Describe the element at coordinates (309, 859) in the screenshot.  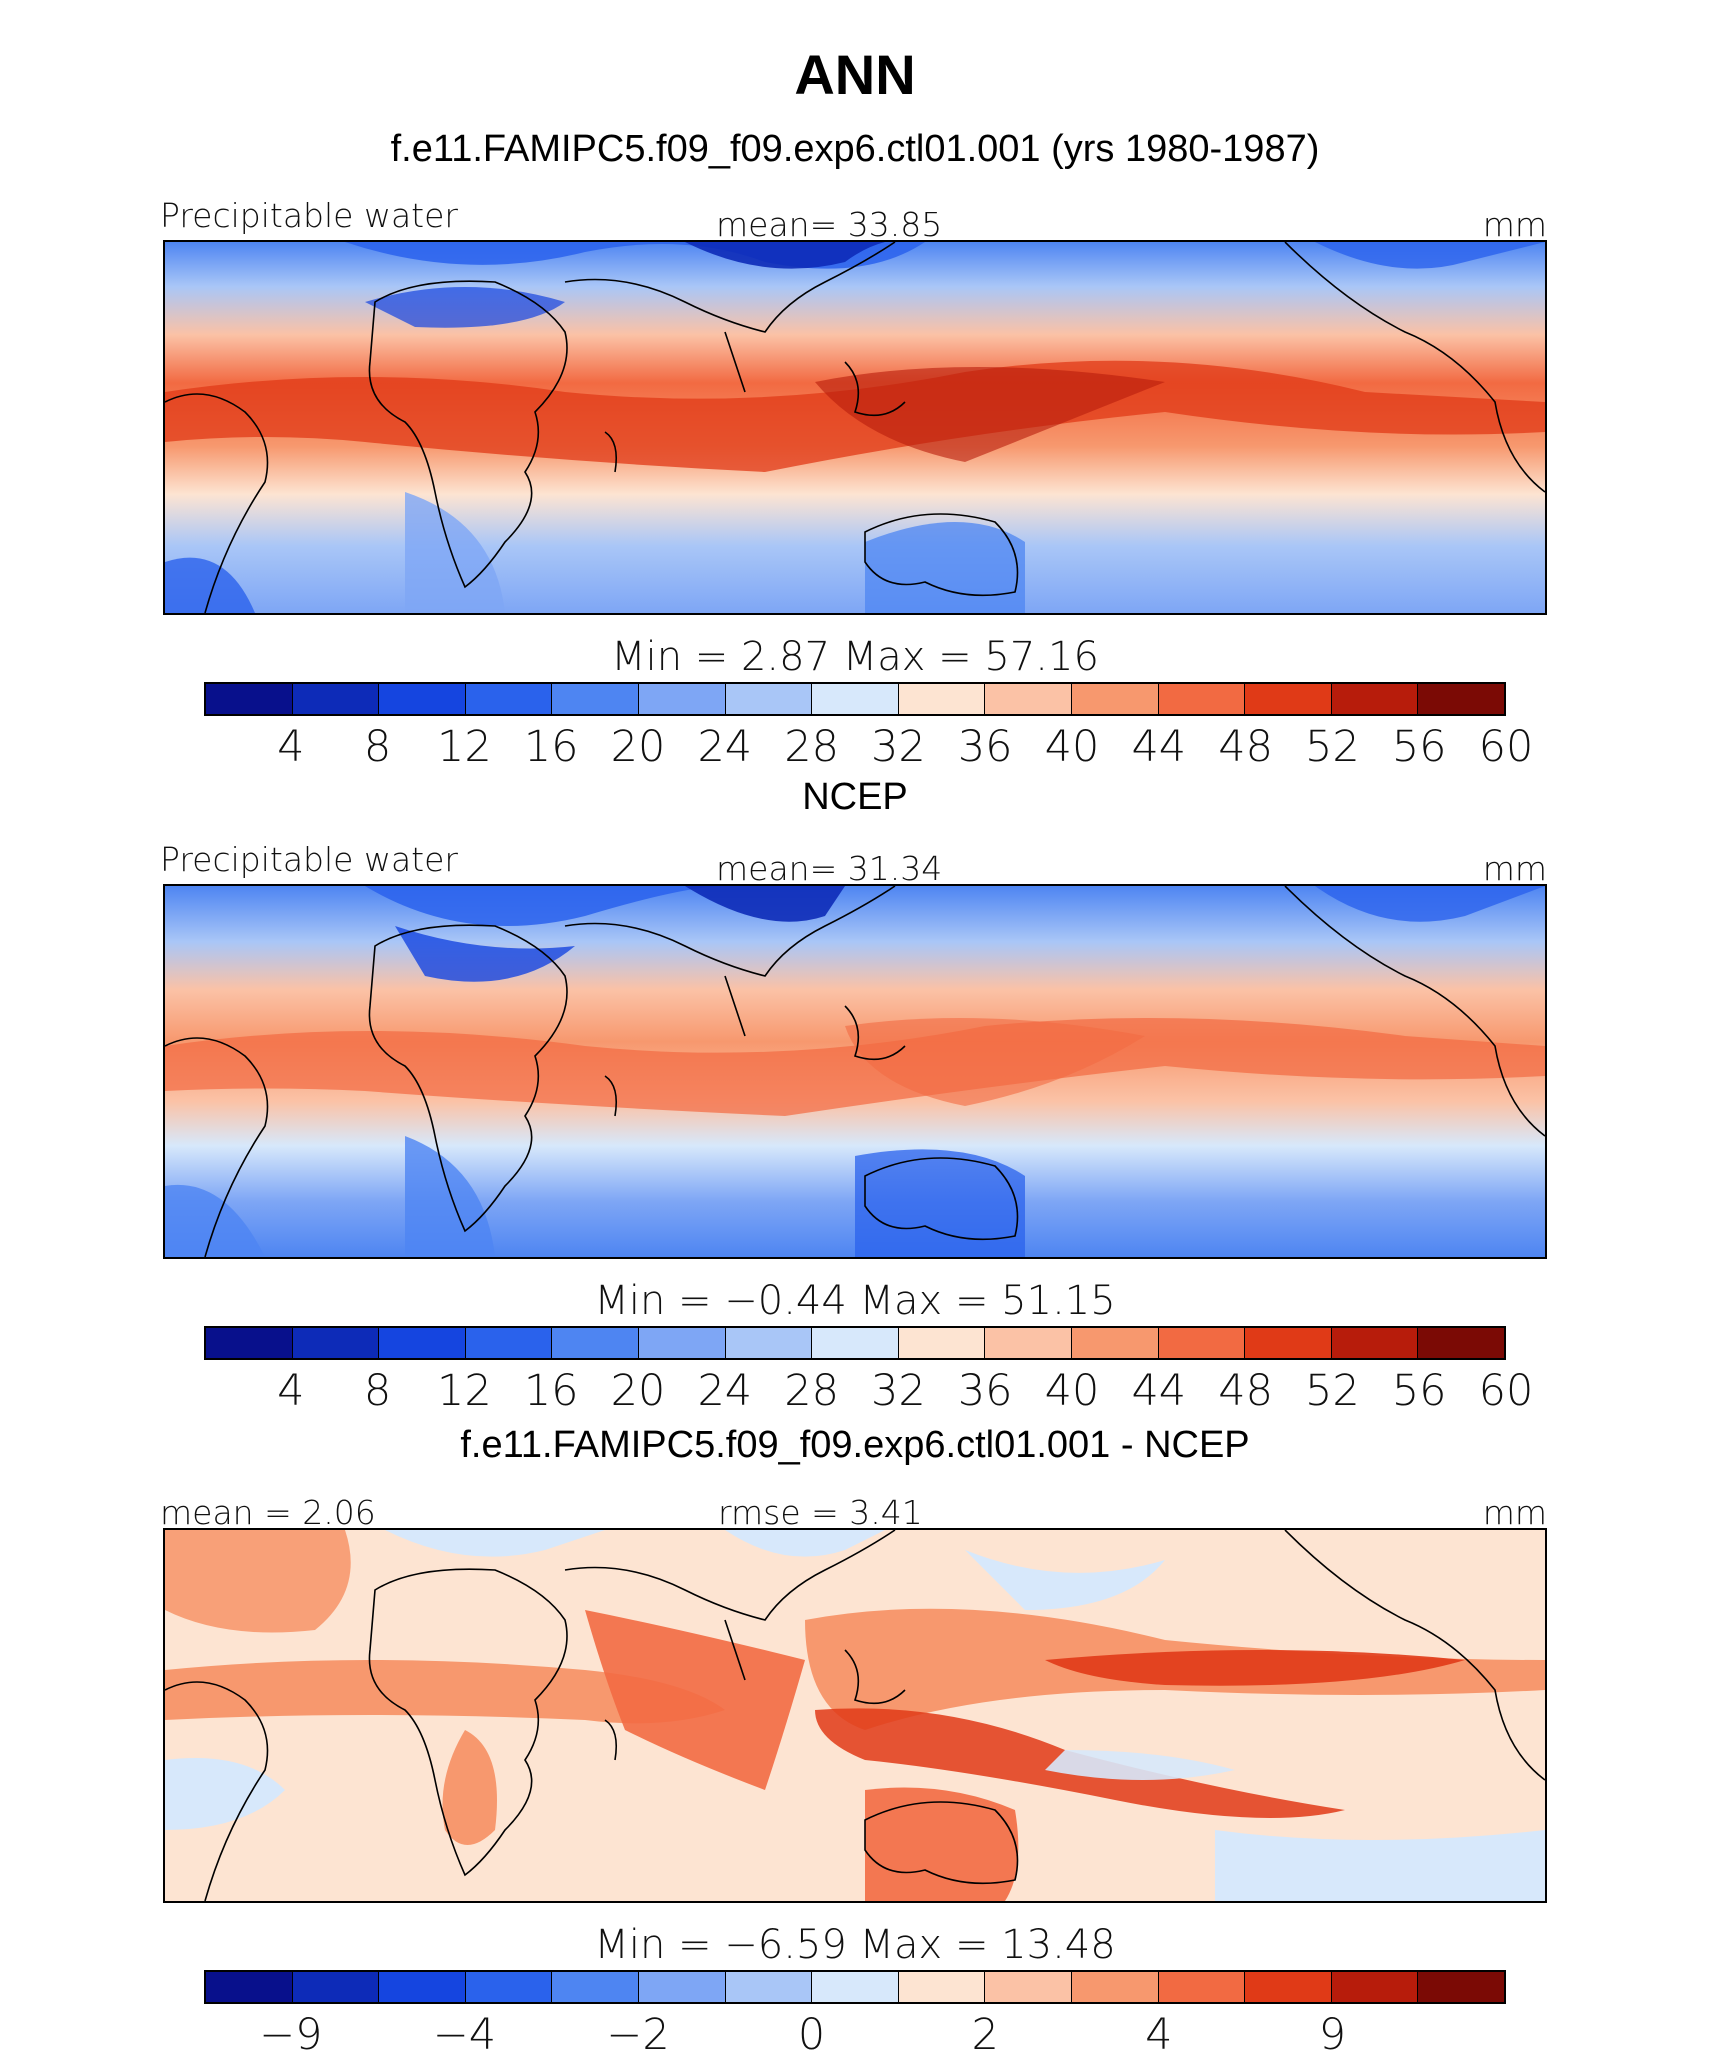
I see `panel-2-variable-label: Precipitable water` at that location.